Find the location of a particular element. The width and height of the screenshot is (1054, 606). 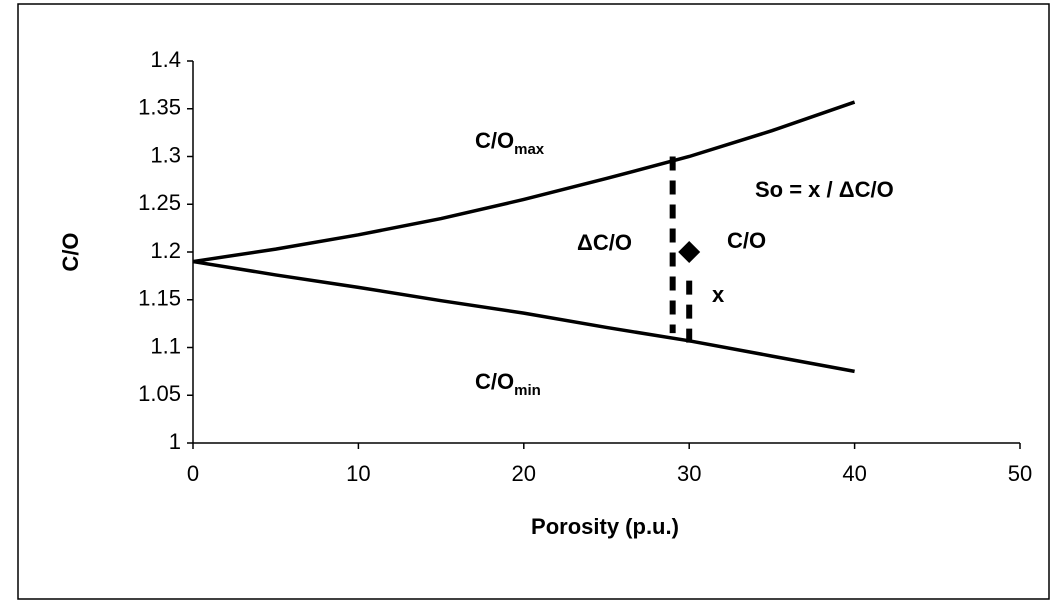

x-tick-label: 30 is located at coordinates (689, 473).